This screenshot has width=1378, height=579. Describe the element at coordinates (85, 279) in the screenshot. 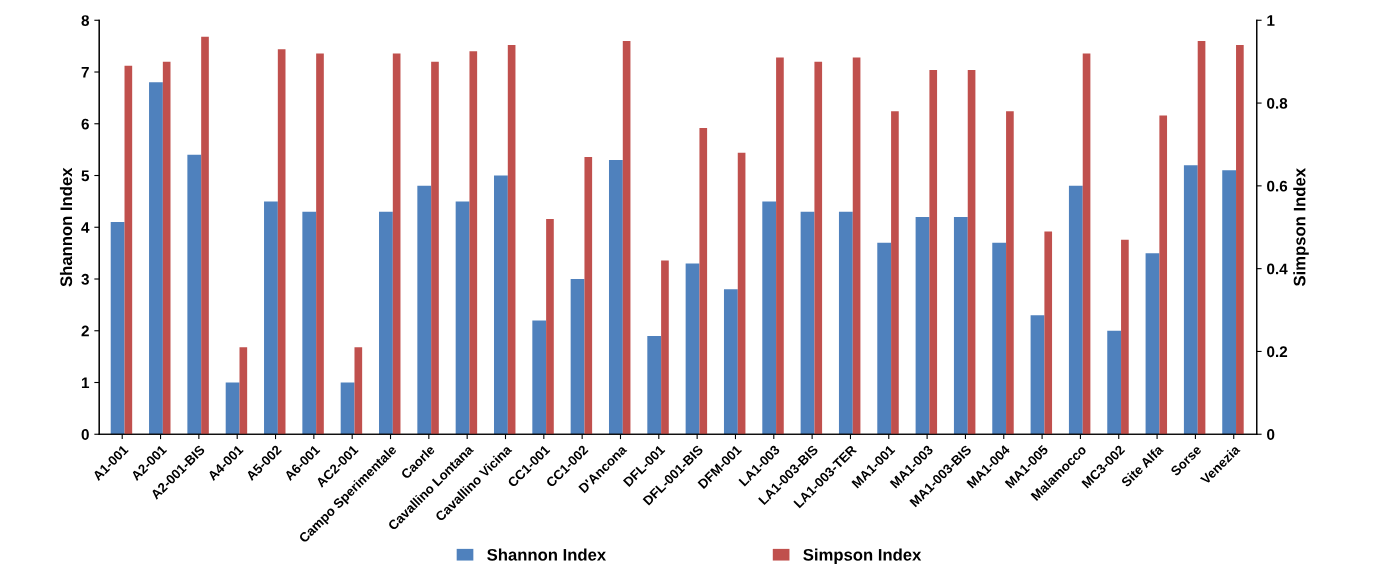

I see `y-tick-label: 3` at that location.